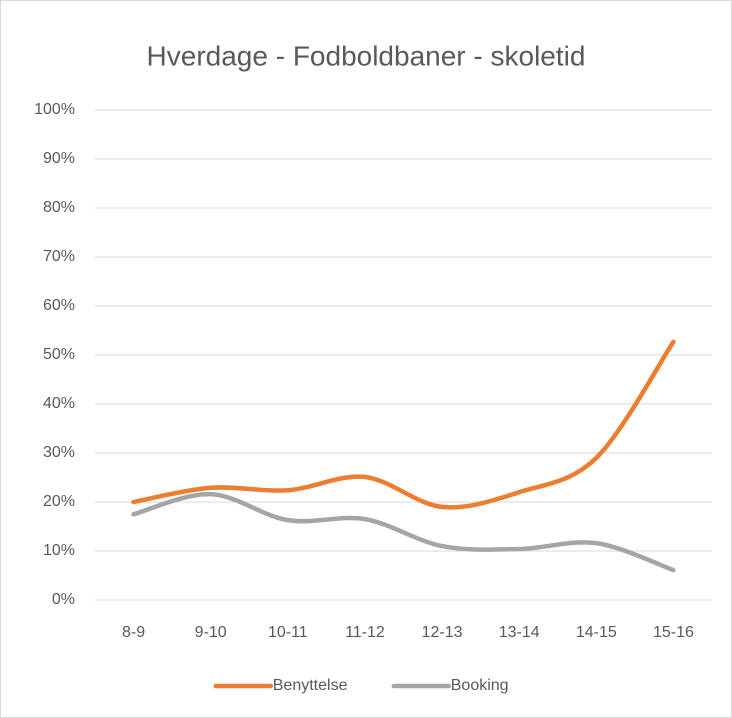  I want to click on y-tick-label: 10%, so click(59, 550).